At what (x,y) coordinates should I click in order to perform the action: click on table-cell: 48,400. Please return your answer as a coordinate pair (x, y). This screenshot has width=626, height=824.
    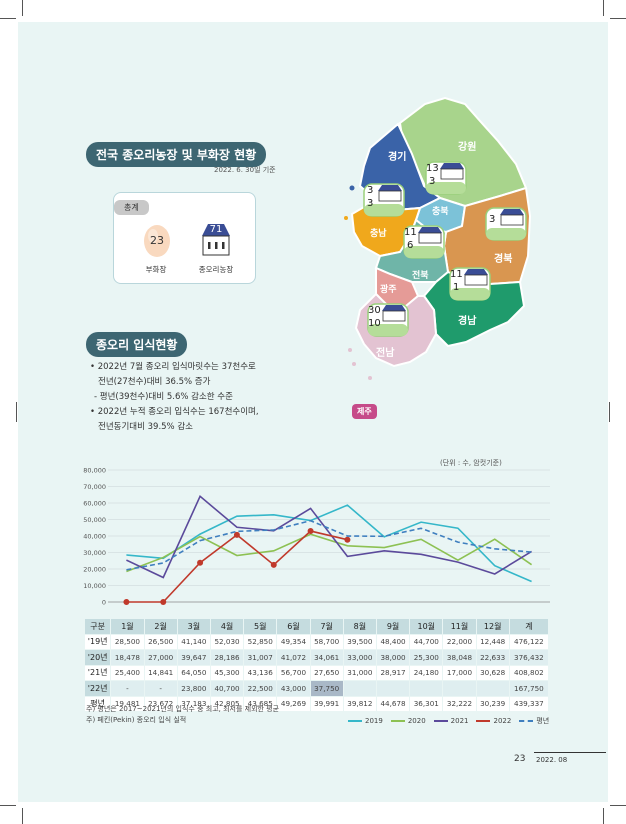
    Looking at the image, I should click on (393, 641).